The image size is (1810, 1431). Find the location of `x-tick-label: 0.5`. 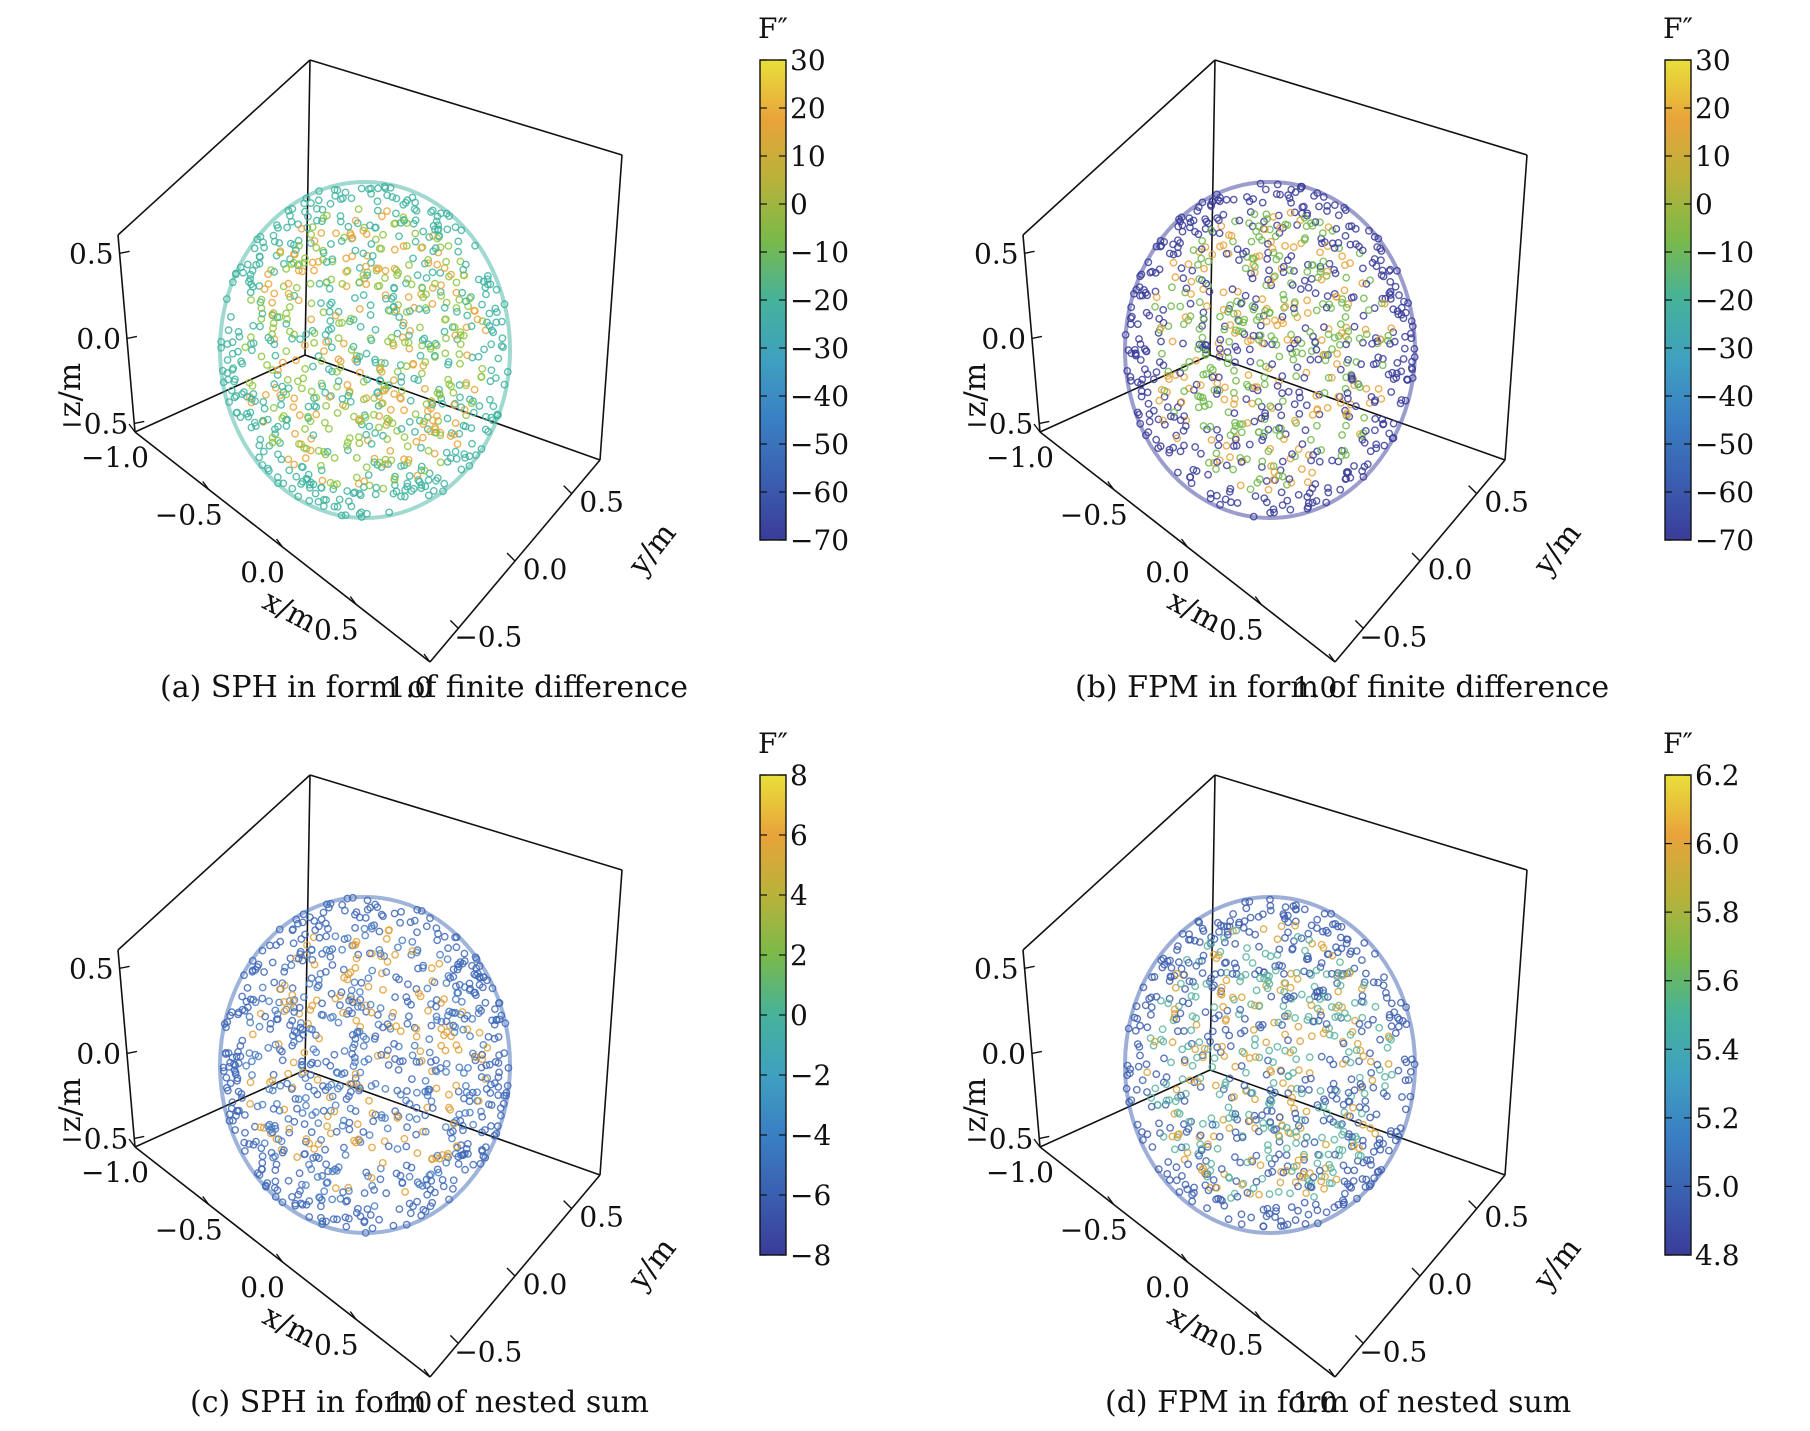

x-tick-label: 0.5 is located at coordinates (1241, 630).